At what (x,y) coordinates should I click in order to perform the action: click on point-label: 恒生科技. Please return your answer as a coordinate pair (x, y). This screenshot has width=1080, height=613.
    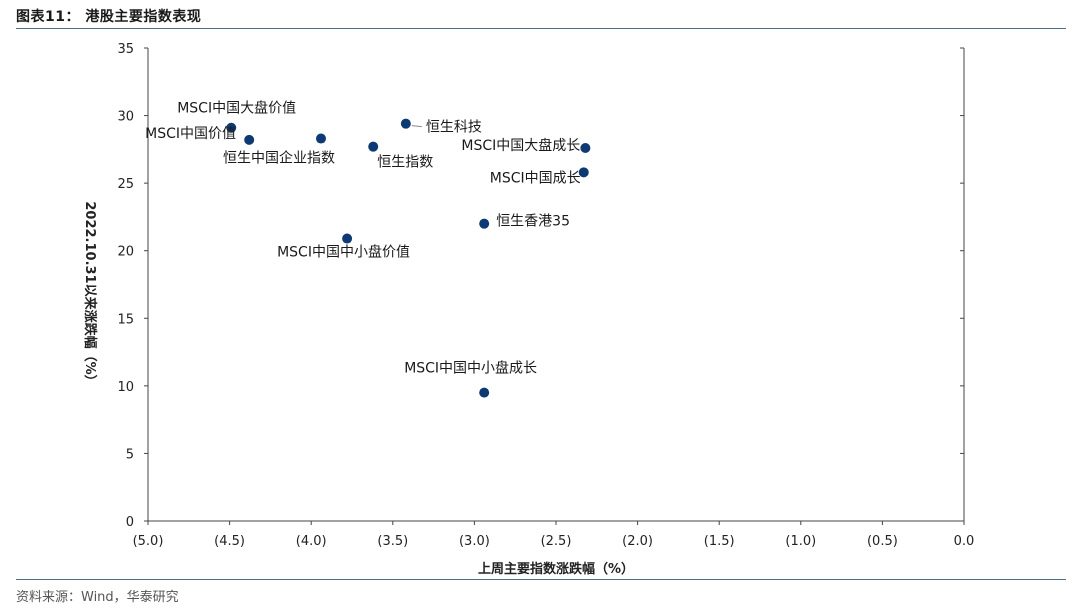
    Looking at the image, I should click on (454, 128).